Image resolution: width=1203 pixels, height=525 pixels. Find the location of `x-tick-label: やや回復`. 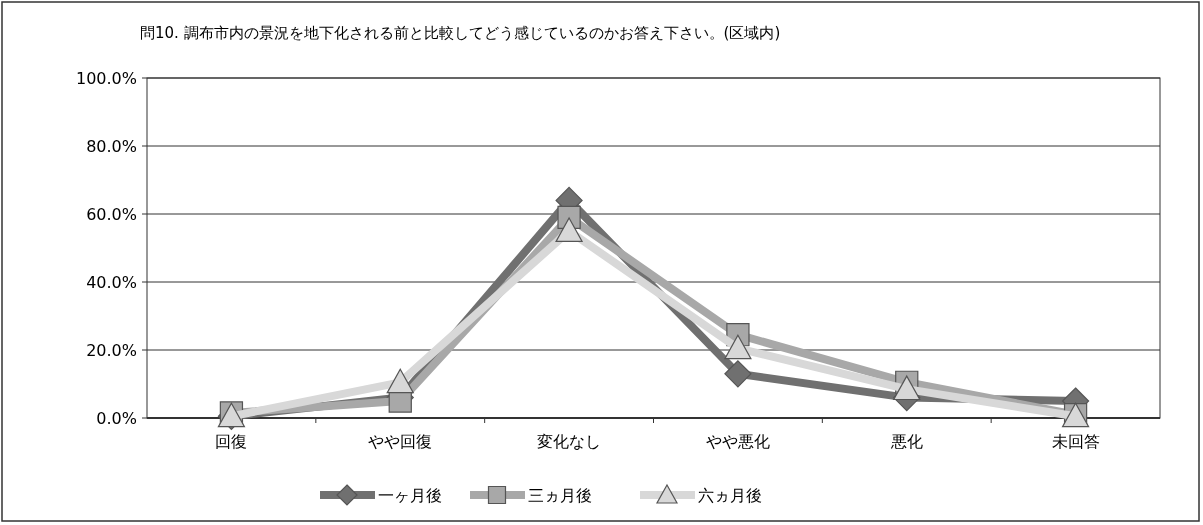

x-tick-label: やや回復 is located at coordinates (400, 441).